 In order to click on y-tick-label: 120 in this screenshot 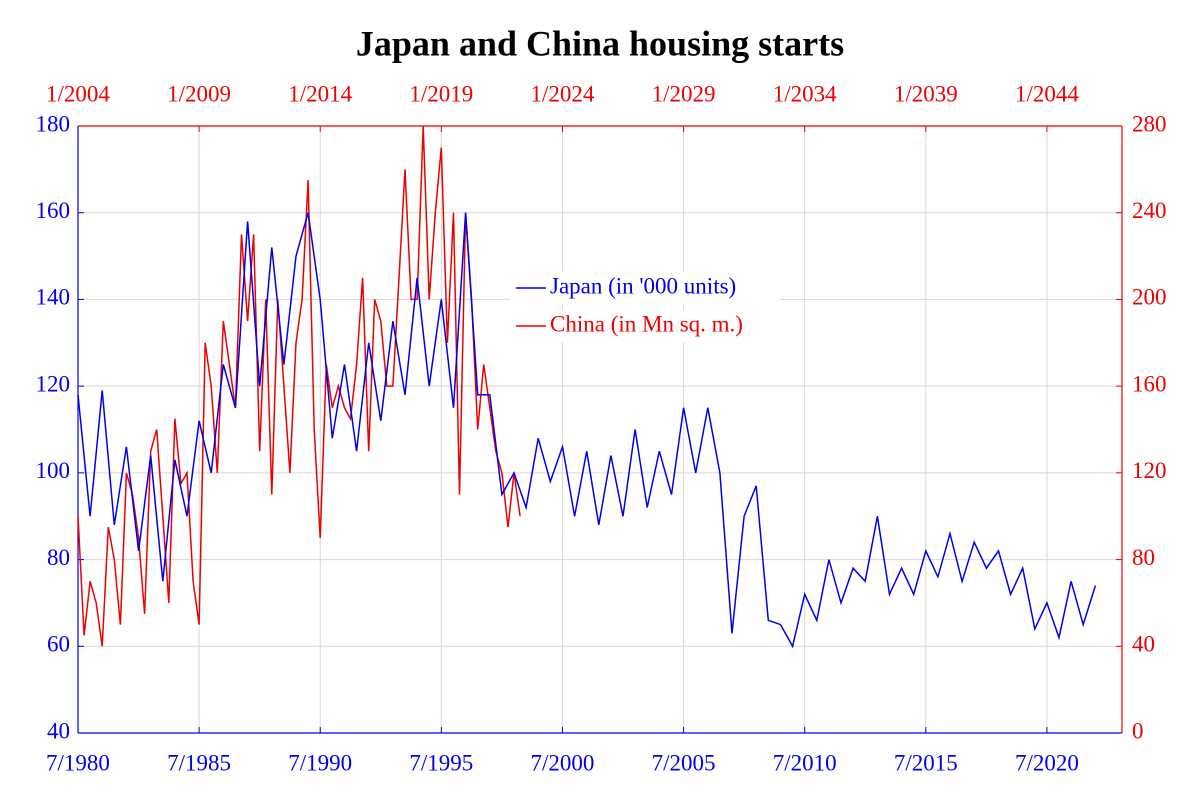, I will do `click(53, 383)`.